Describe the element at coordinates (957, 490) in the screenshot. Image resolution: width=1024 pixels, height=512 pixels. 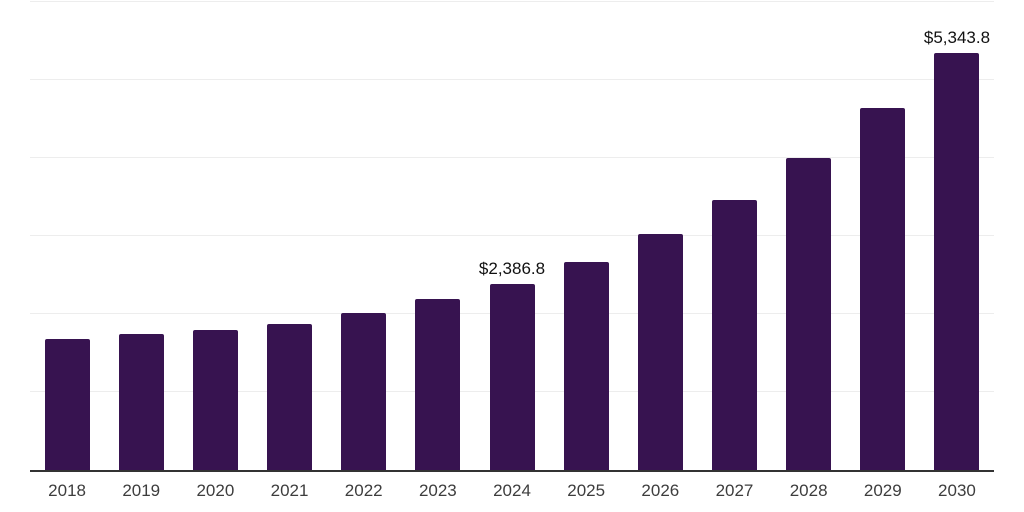
I see `x-axis-label-2030: 2030` at that location.